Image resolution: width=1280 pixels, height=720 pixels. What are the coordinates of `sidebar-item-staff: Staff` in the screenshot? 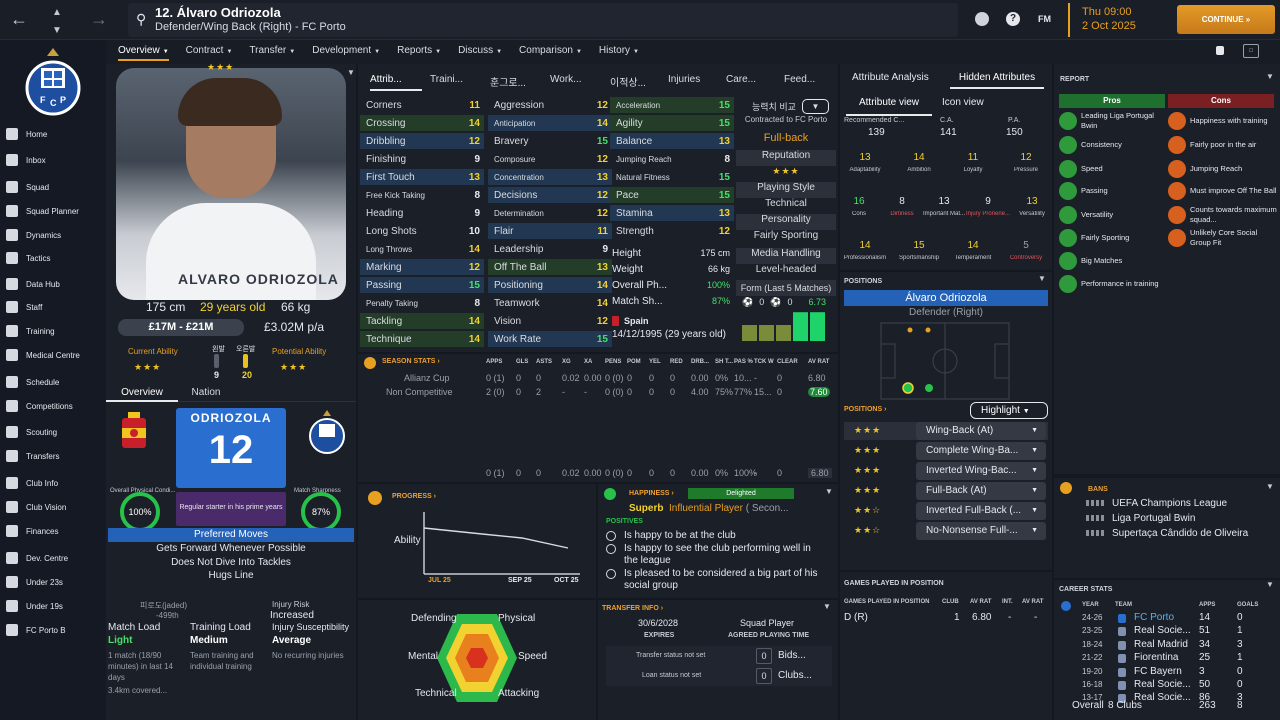 It's located at (55, 307).